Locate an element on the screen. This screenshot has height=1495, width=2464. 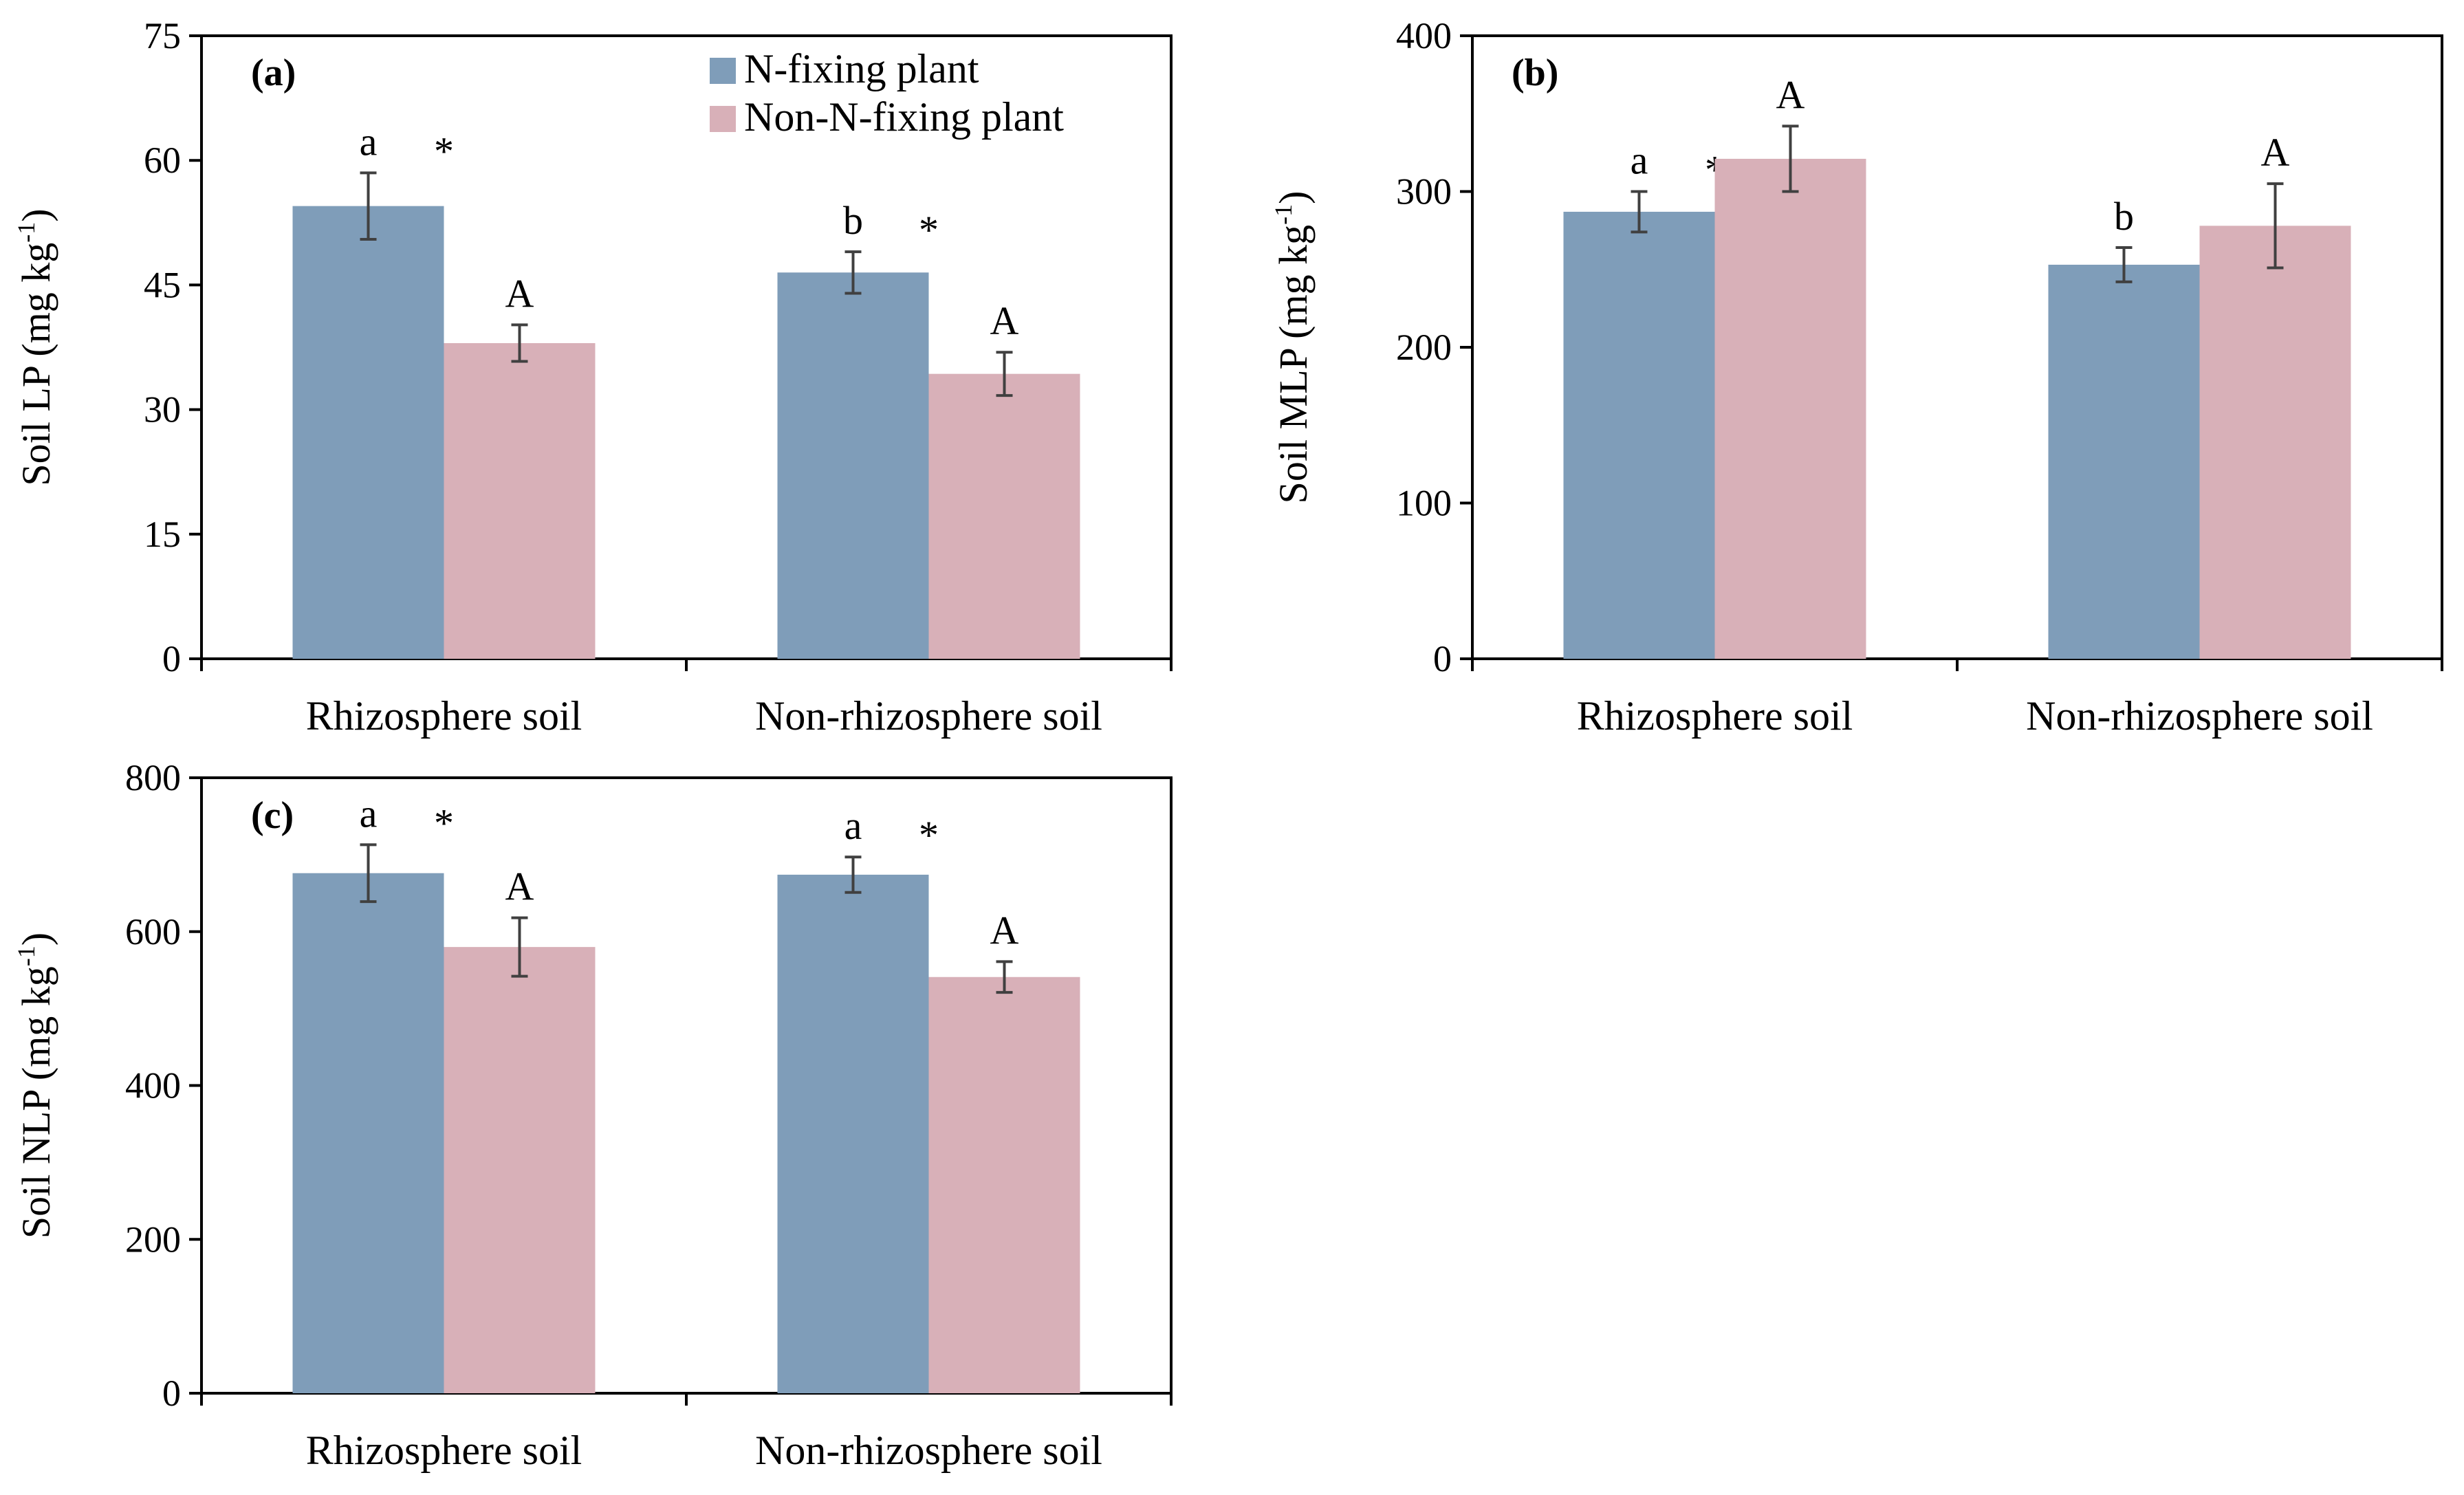
legend-label: Non-N-fixing plant is located at coordinates (904, 117).